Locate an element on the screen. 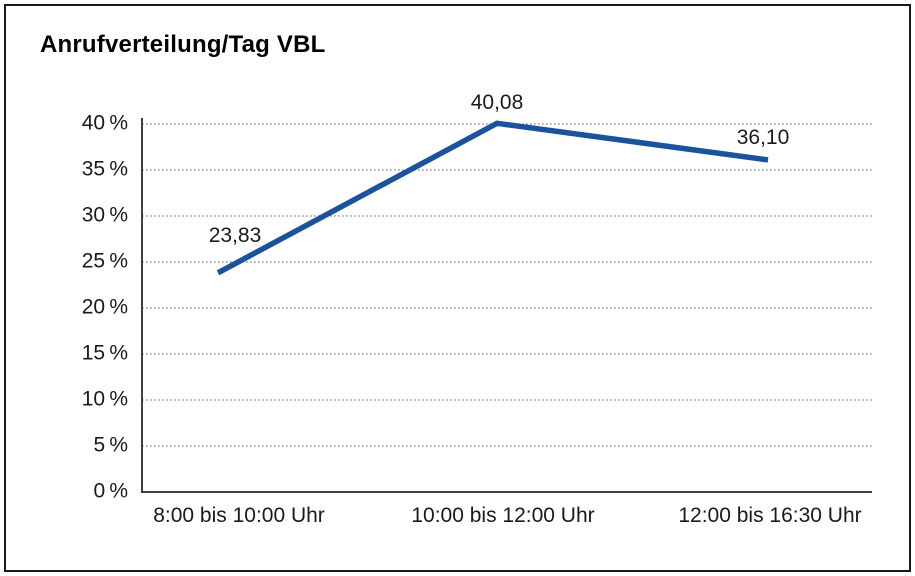  data-value-label: 36,10 is located at coordinates (763, 137).